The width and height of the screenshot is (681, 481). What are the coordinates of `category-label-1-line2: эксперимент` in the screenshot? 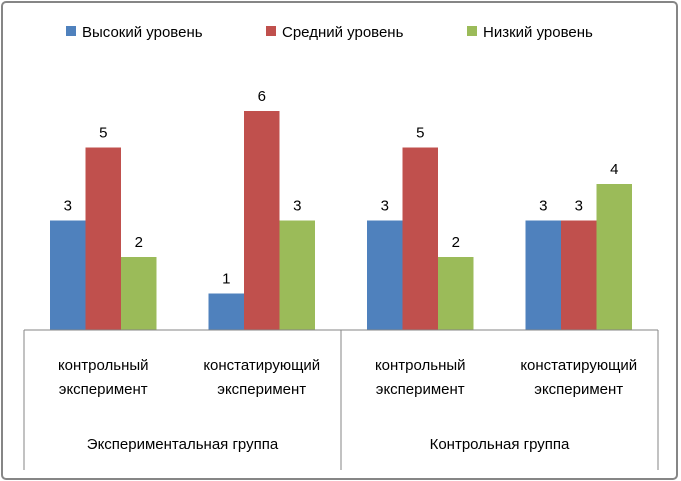 It's located at (261, 389).